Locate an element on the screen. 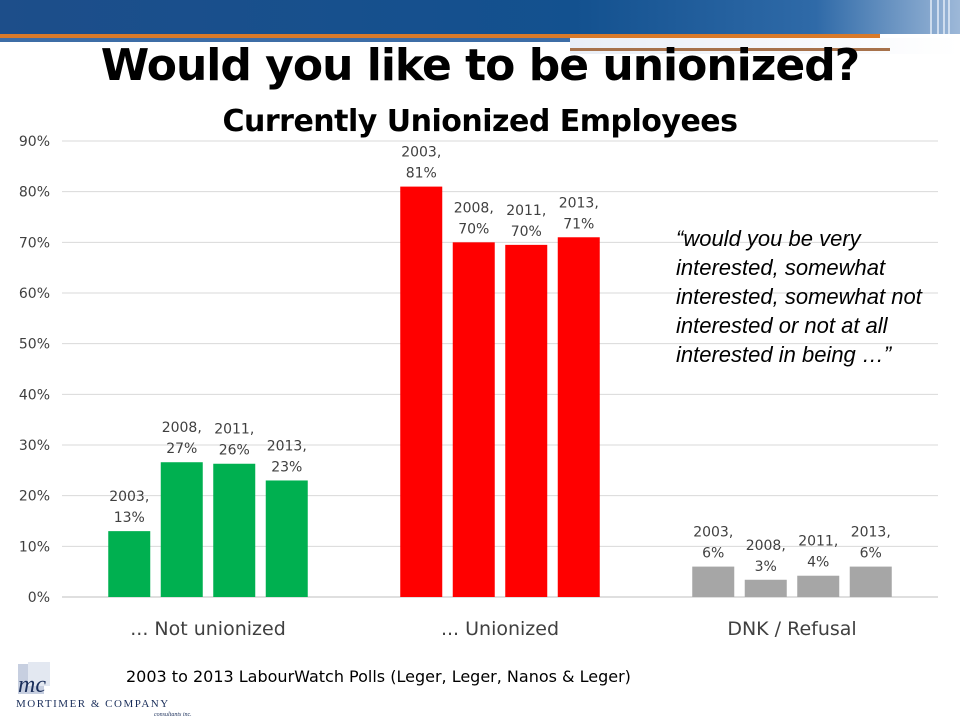  logo-company-name: Mortimer & Company is located at coordinates (93, 704).